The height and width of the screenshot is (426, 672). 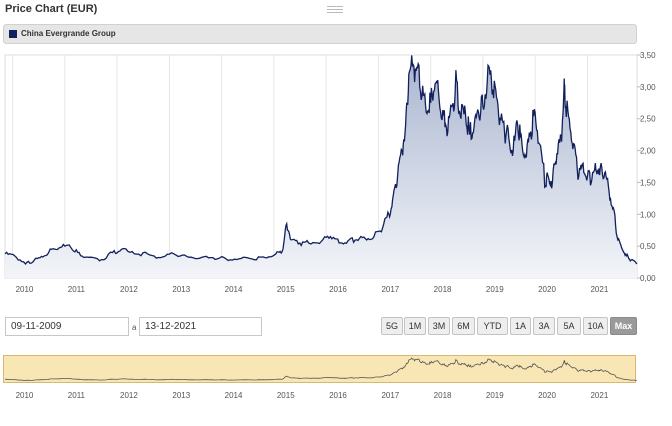 What do you see at coordinates (569, 326) in the screenshot?
I see `range-button-5a: 5A` at bounding box center [569, 326].